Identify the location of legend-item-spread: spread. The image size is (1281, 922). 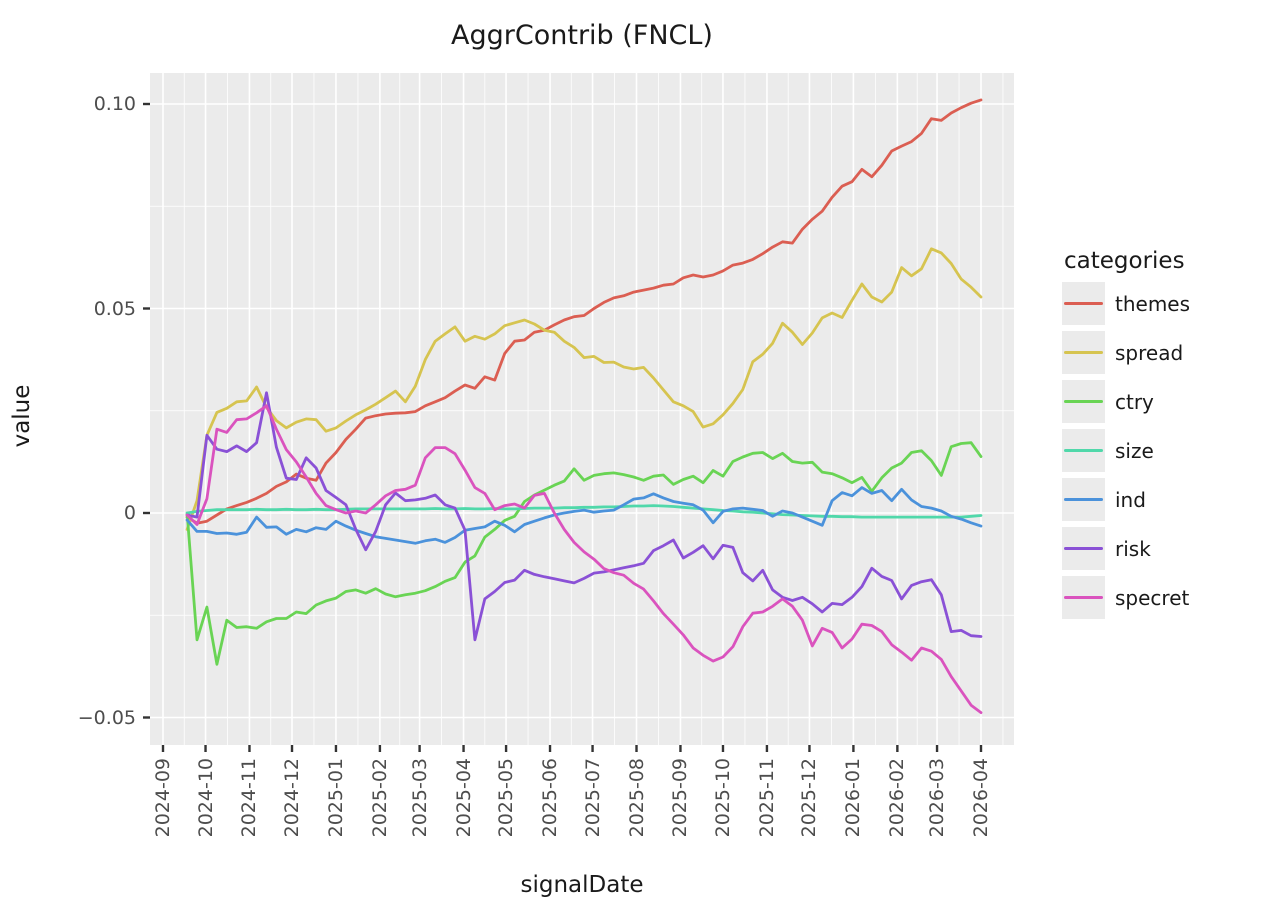
(1126, 352).